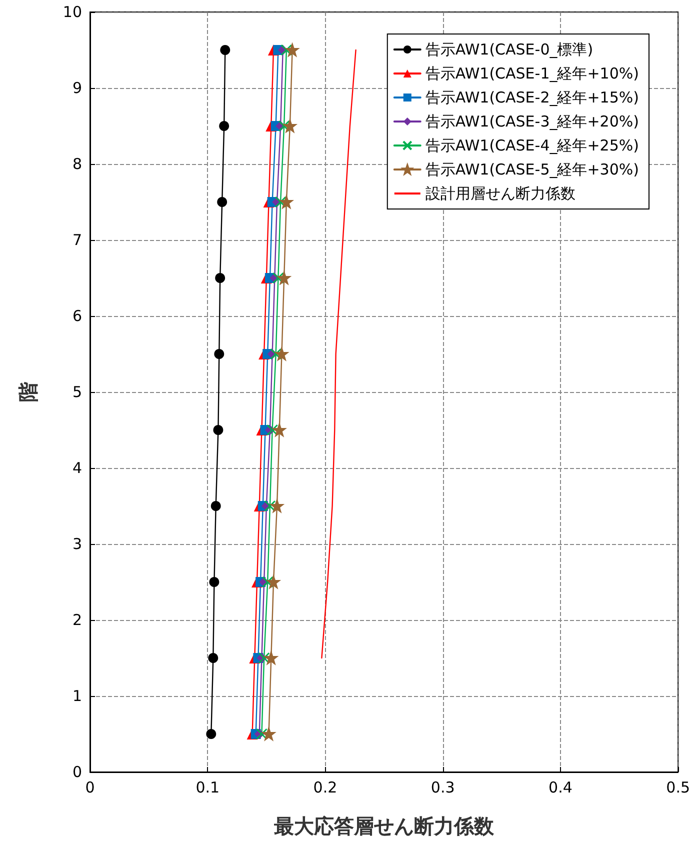 Image resolution: width=693 pixels, height=844 pixels. I want to click on x-tick-label: 0.4, so click(560, 787).